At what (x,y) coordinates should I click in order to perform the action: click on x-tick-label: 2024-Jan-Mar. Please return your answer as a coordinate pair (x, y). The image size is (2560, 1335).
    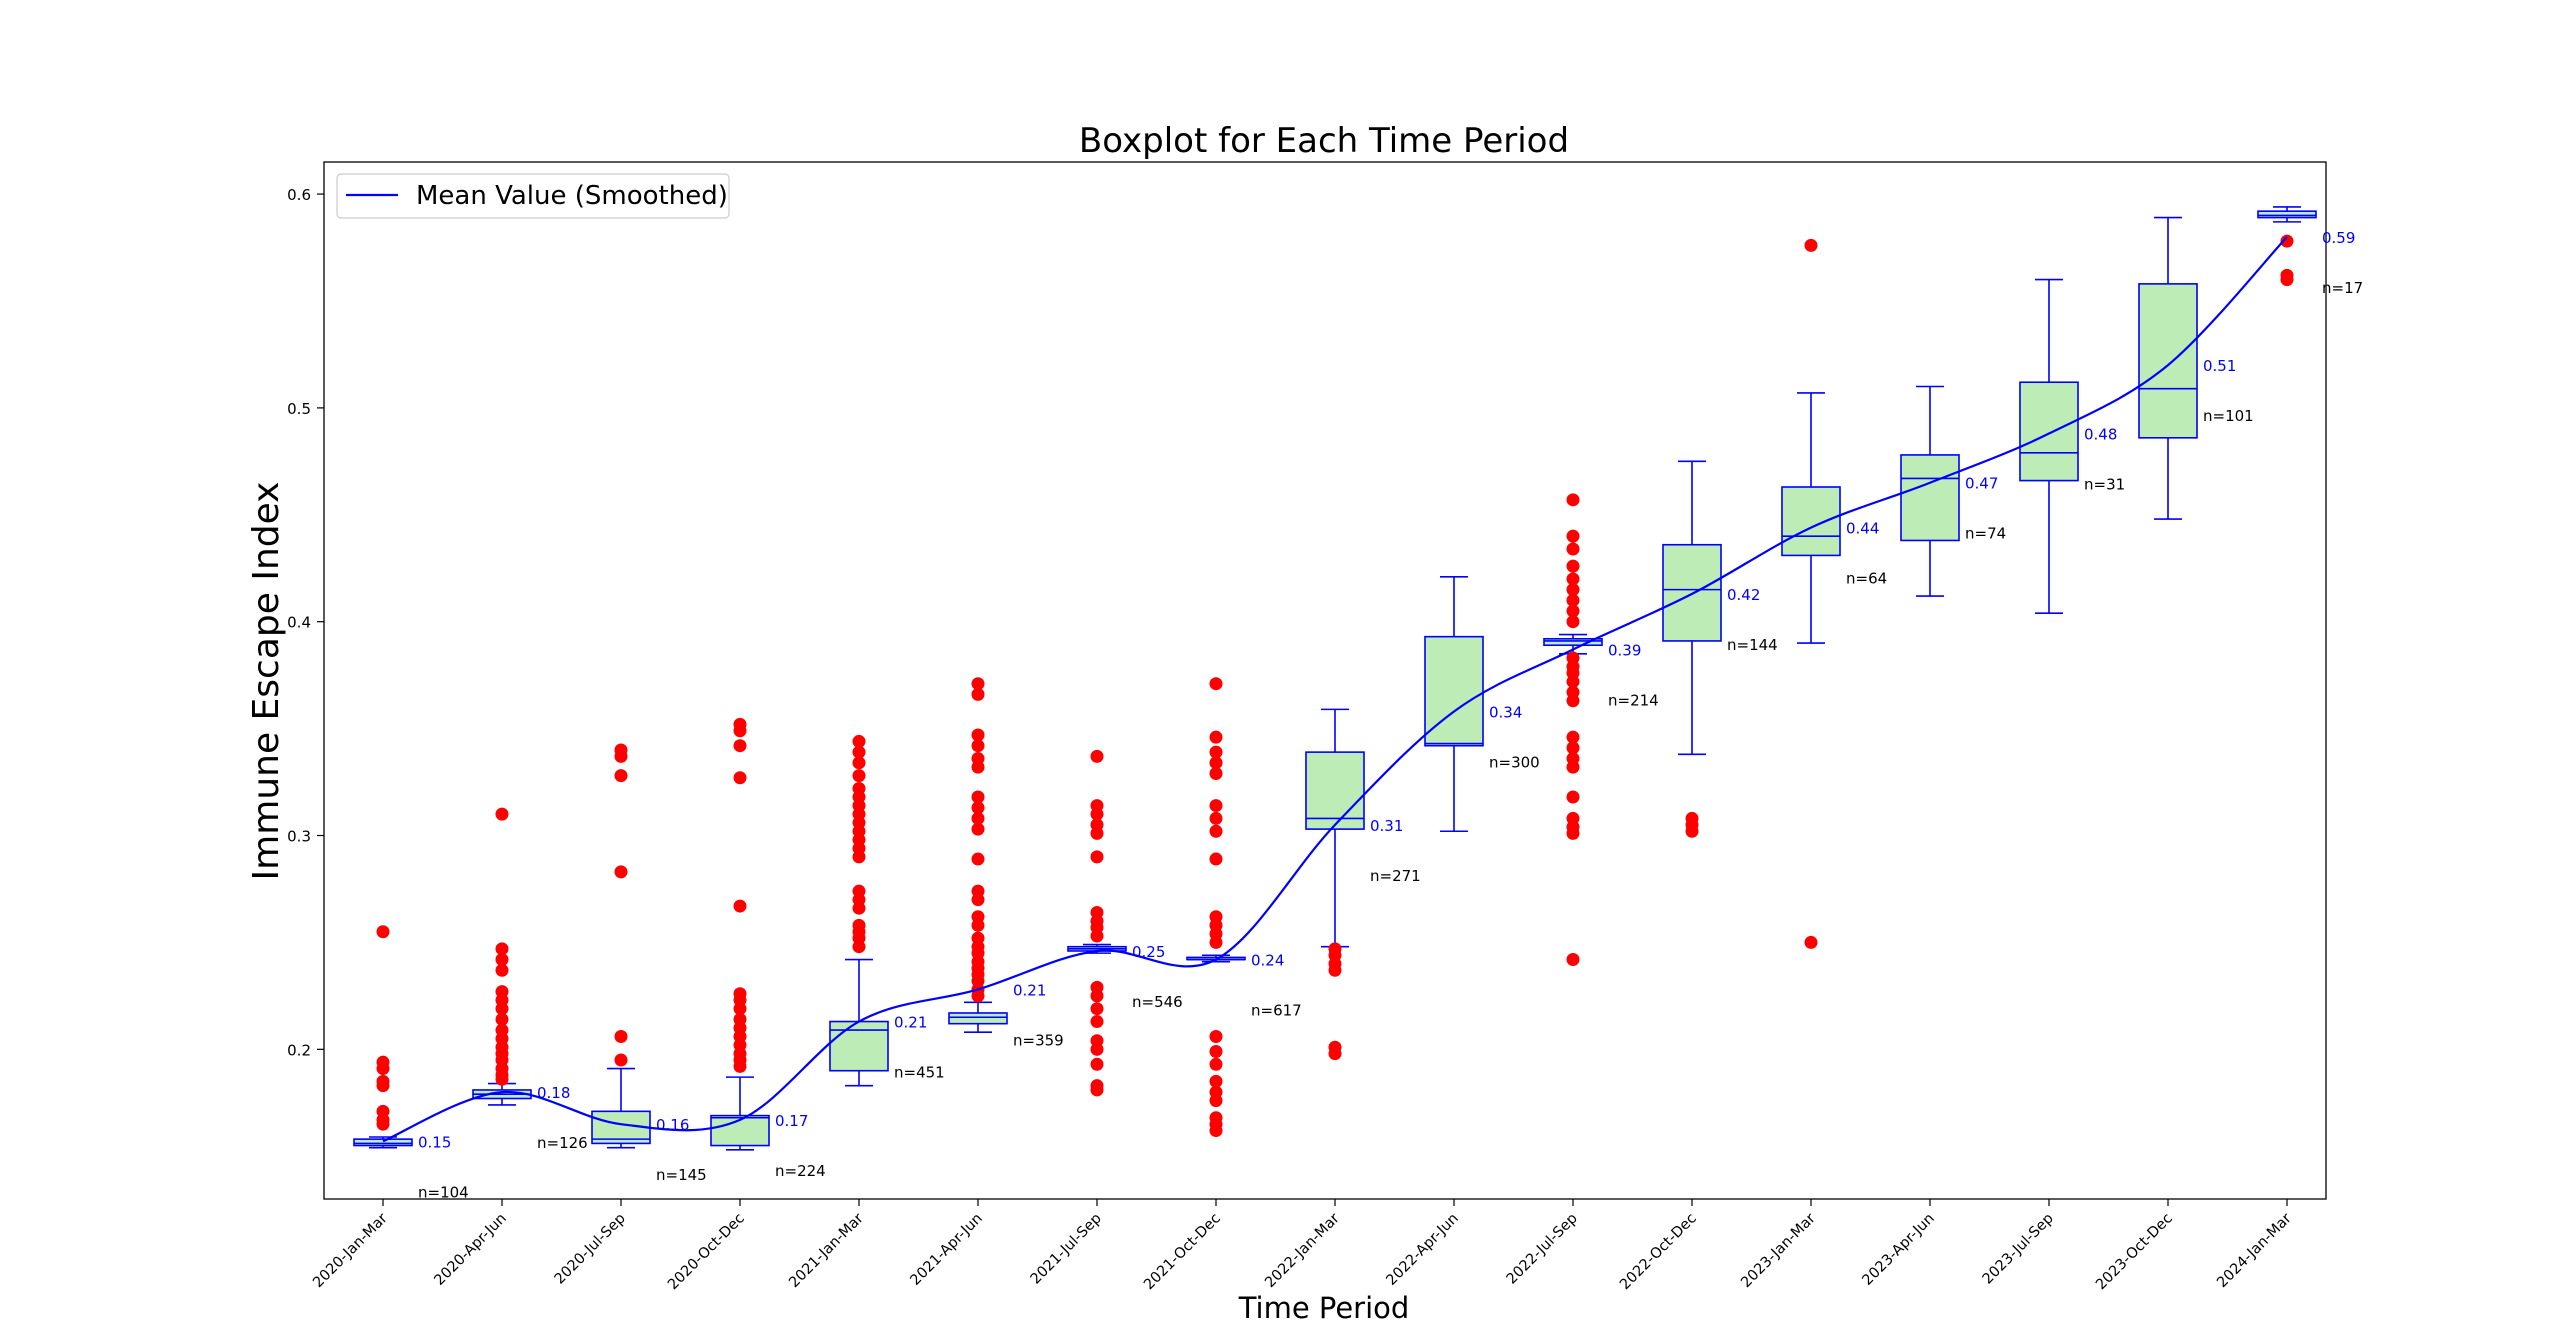
    Looking at the image, I should click on (2254, 1250).